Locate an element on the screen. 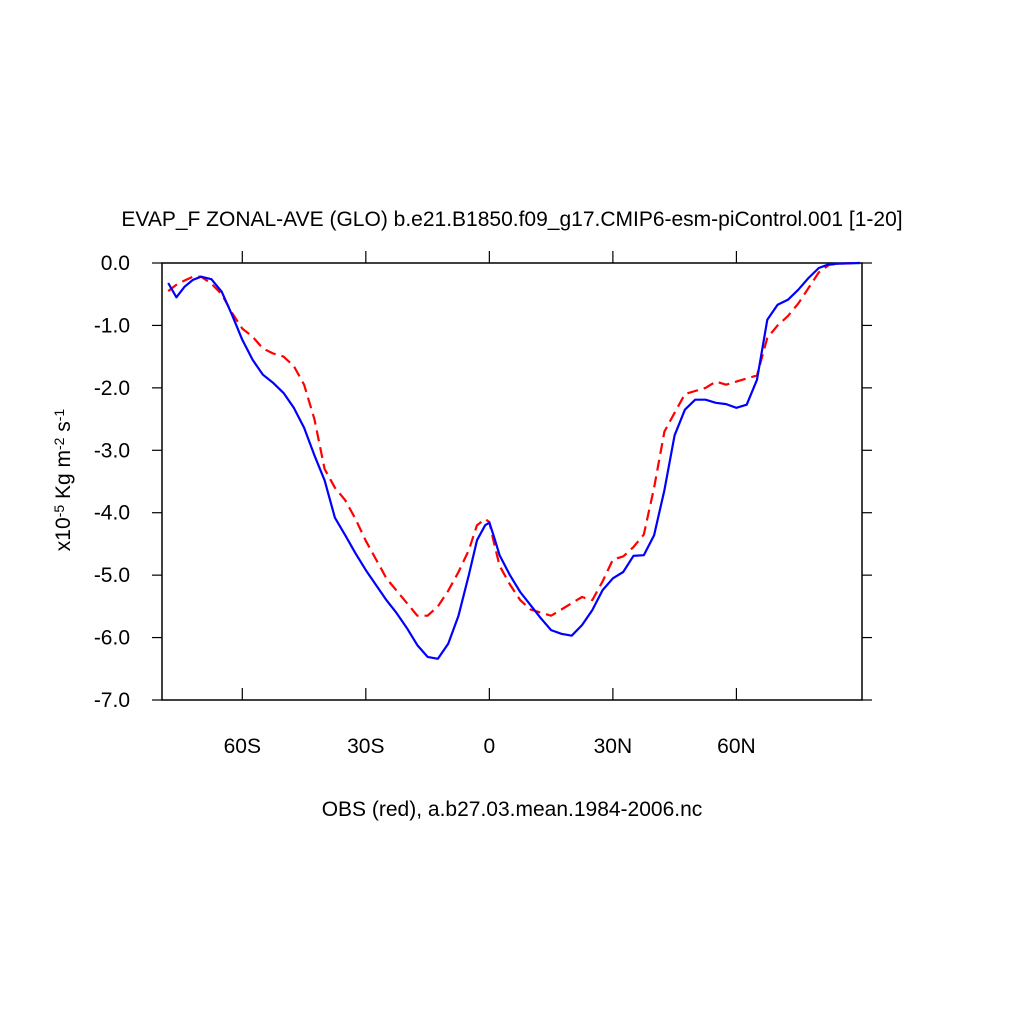 This screenshot has height=1024, width=1024. y-tick-label: 0.0 is located at coordinates (115, 263).